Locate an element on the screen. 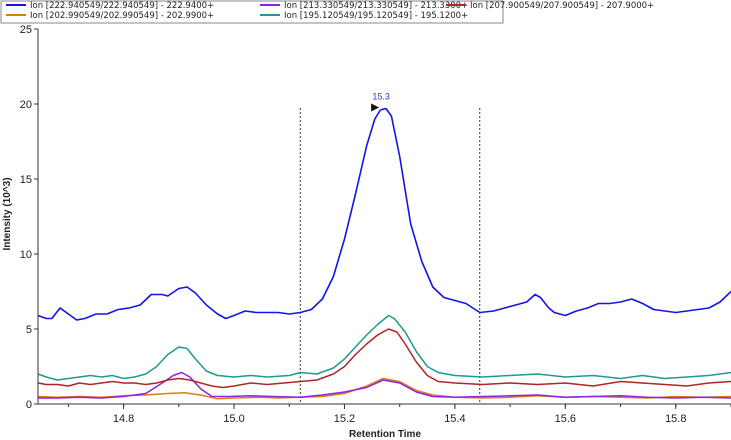 This screenshot has height=440, width=731. x-tick-label: 15.6 is located at coordinates (565, 419).